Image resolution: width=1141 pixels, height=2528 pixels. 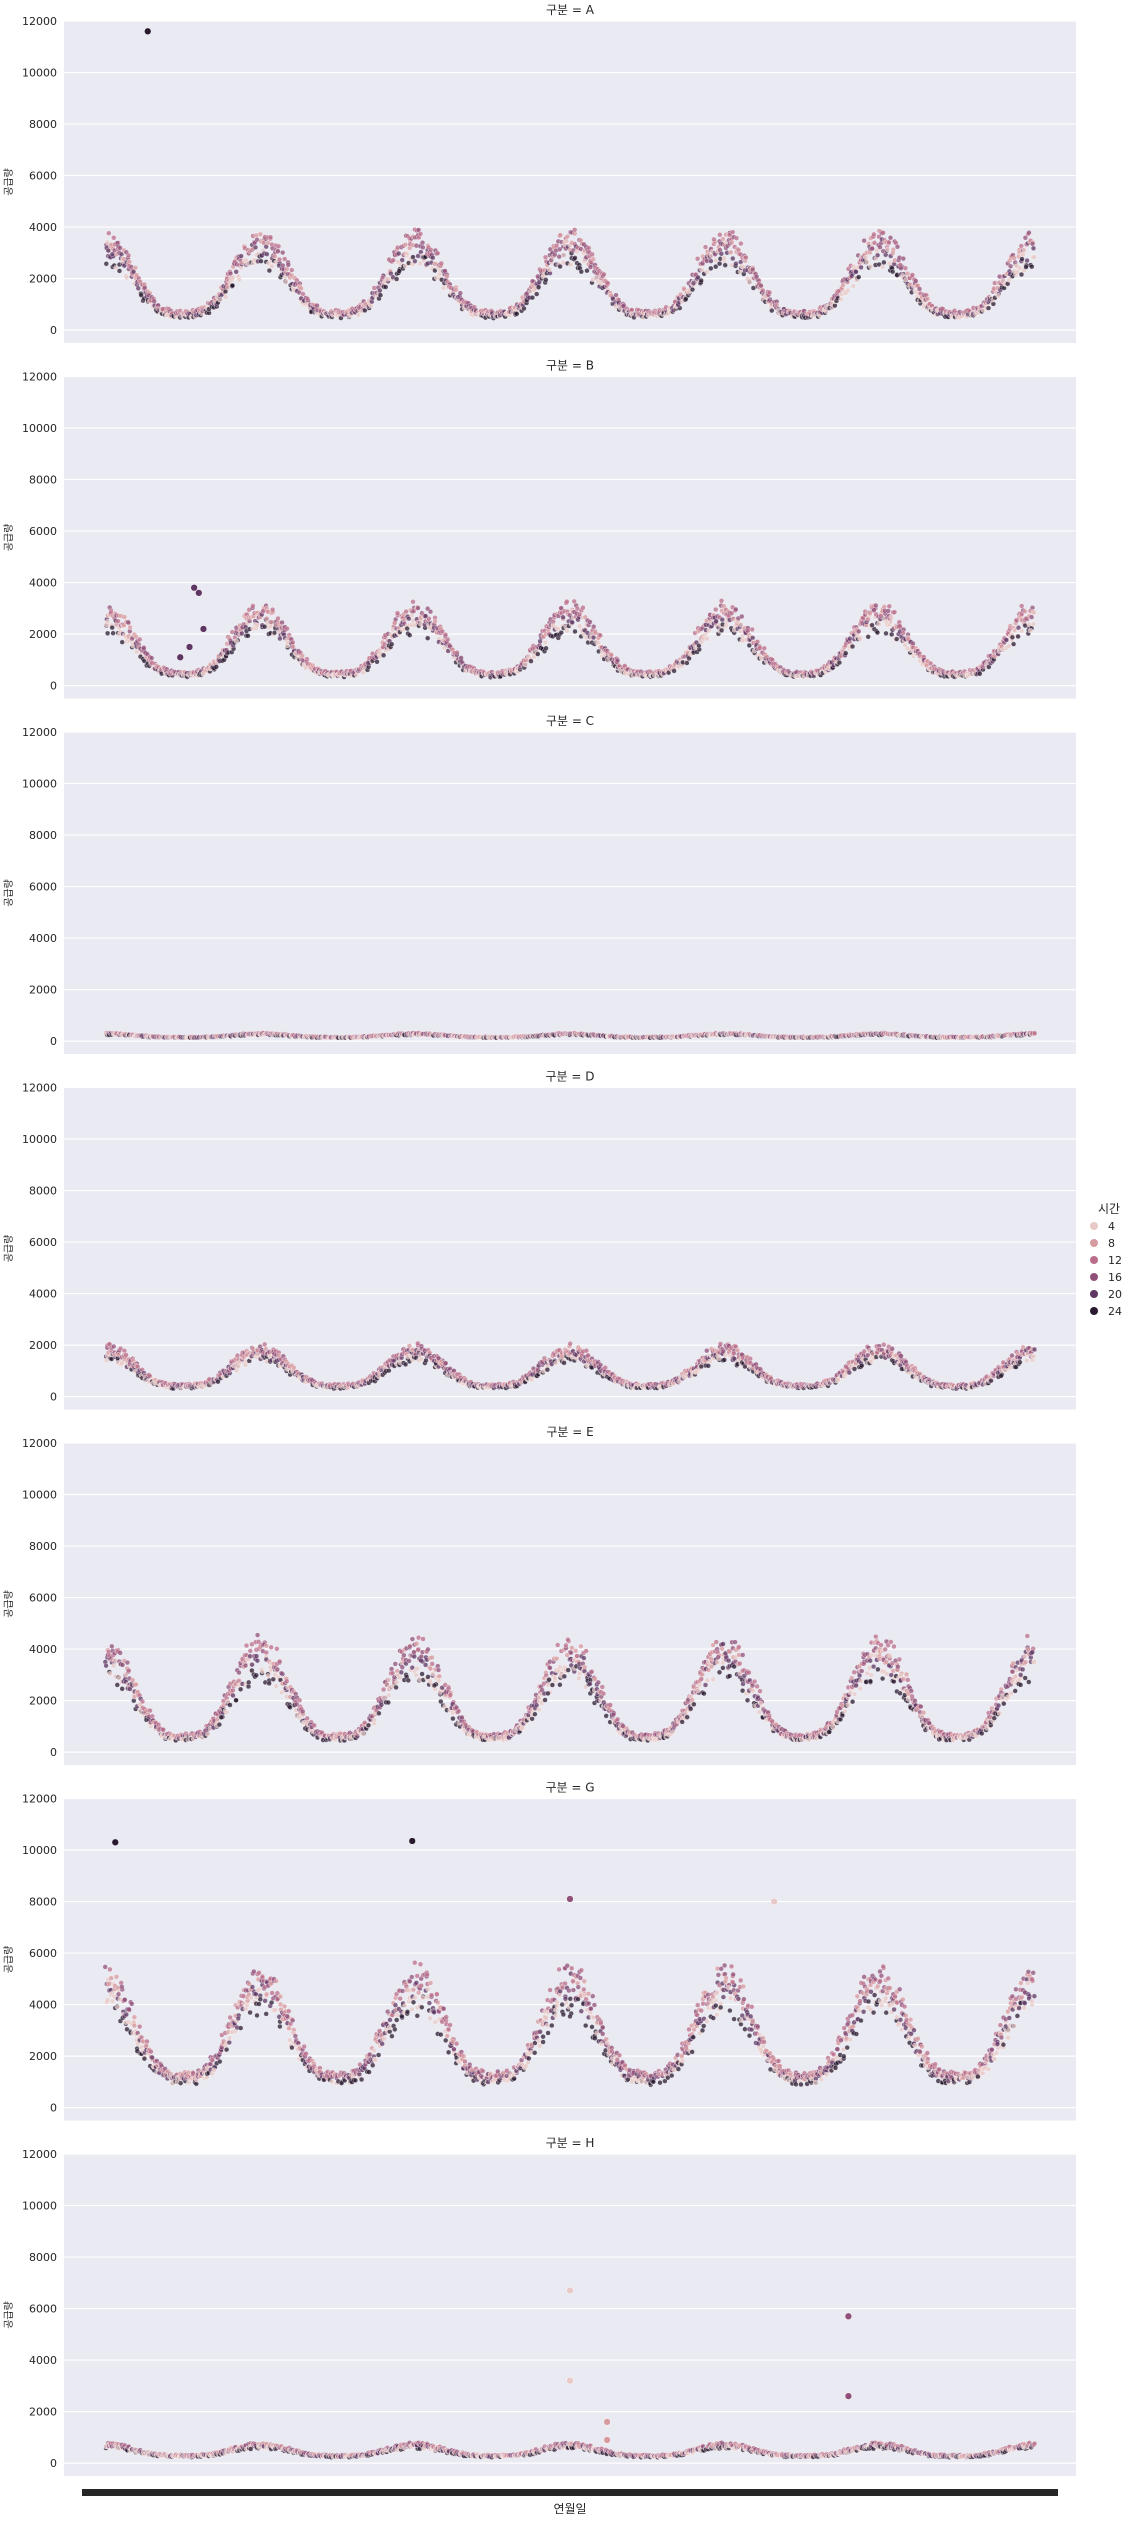 What do you see at coordinates (53, 1041) in the screenshot?
I see `y-tick-label: 0` at bounding box center [53, 1041].